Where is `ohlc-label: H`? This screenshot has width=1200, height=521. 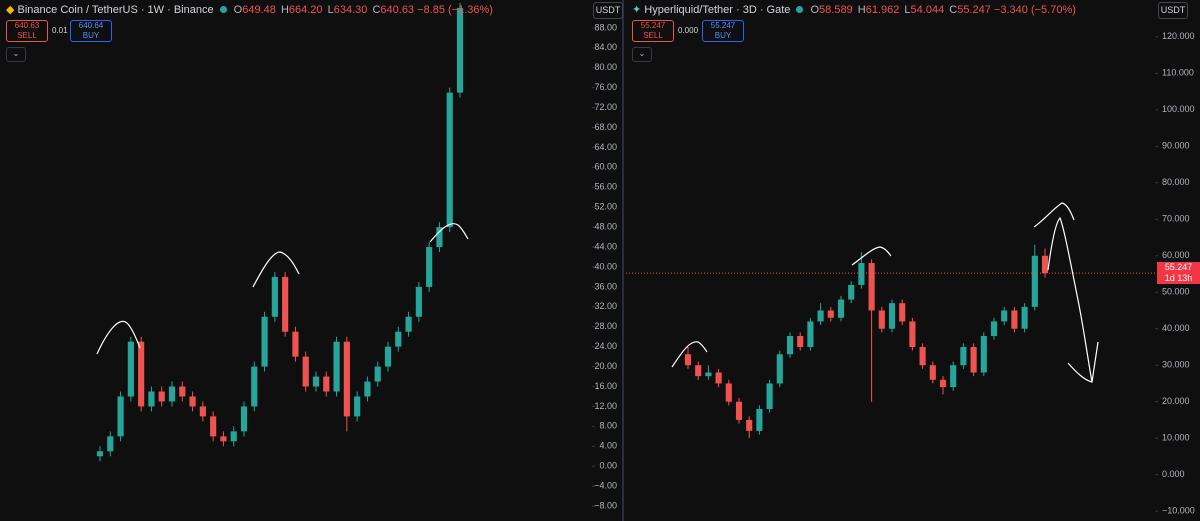 ohlc-label: H is located at coordinates (284, 10).